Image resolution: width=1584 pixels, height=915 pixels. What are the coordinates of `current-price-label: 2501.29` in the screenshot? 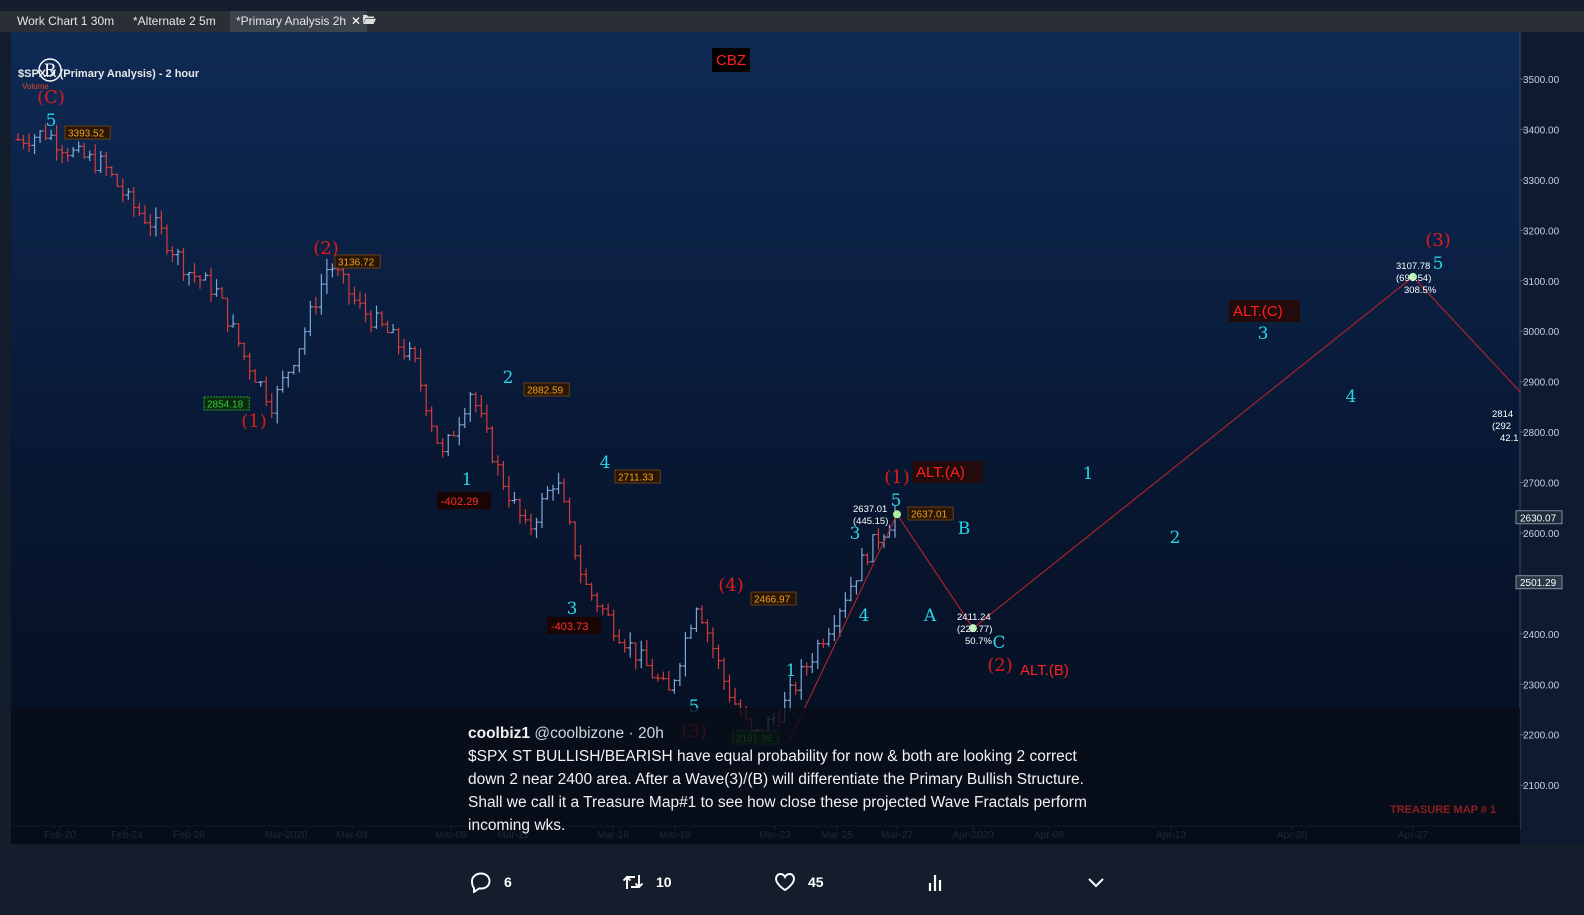 It's located at (1538, 583).